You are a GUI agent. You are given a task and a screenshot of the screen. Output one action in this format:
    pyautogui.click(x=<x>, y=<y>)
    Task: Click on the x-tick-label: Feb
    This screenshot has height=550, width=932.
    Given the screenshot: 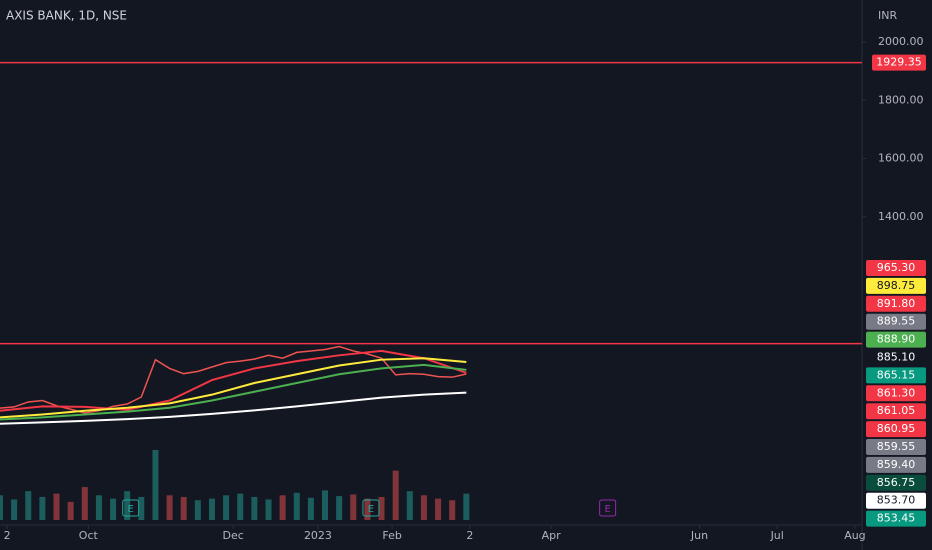 What is the action you would take?
    pyautogui.click(x=391, y=535)
    